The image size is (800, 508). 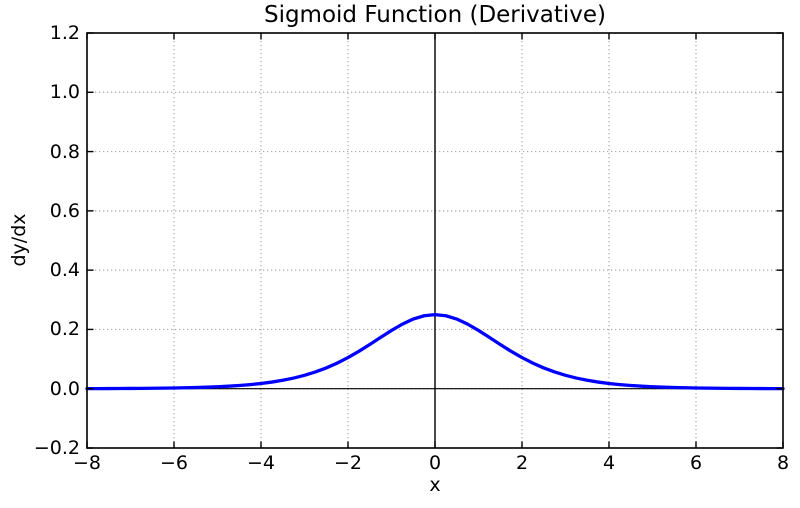 I want to click on y-tick-label: 1.2, so click(x=64, y=33).